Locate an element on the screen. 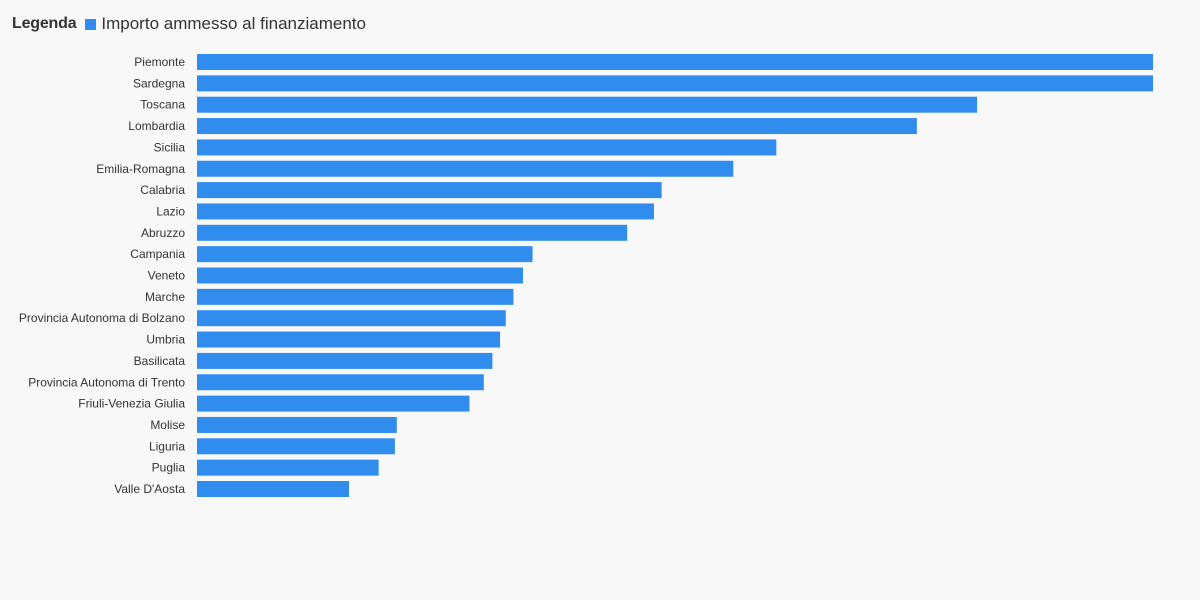 This screenshot has width=1200, height=600. category-label: Sicilia is located at coordinates (170, 147).